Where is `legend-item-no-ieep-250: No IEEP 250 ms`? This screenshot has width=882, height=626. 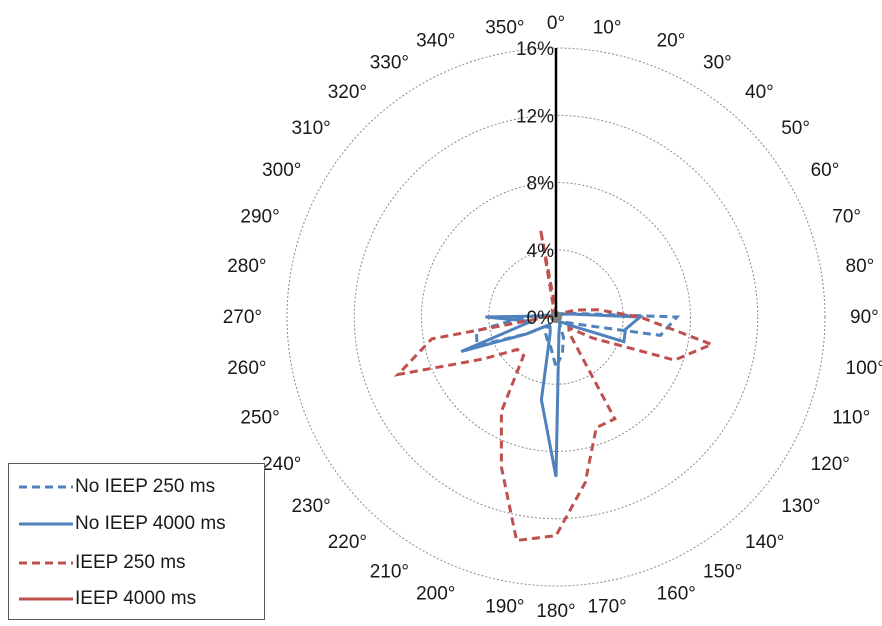
legend-item-no-ieep-250: No IEEP 250 ms is located at coordinates (117, 487).